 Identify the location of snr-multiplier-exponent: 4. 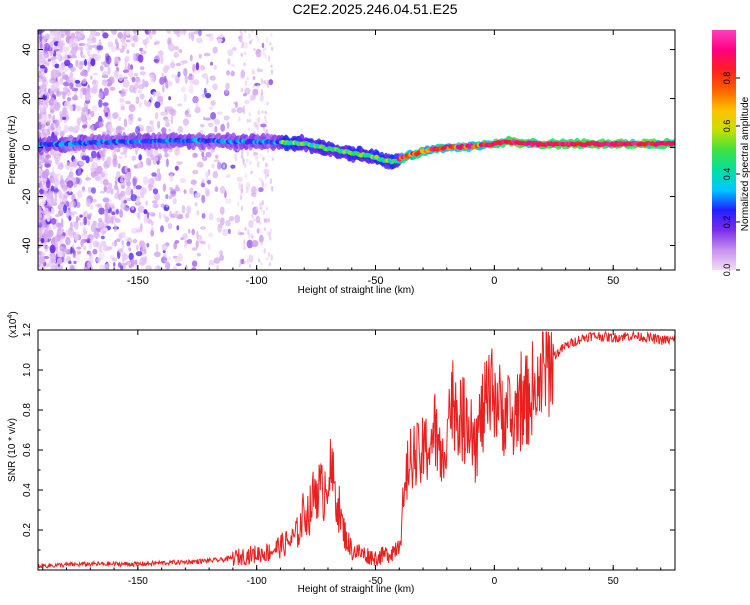
(10, 317).